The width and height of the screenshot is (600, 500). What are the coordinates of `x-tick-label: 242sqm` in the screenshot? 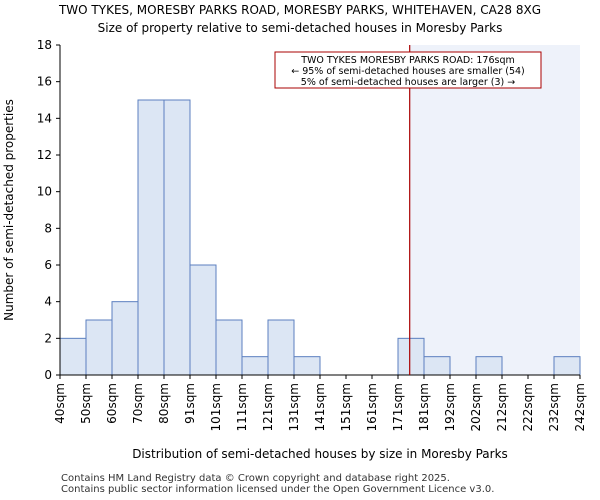 It's located at (580, 407).